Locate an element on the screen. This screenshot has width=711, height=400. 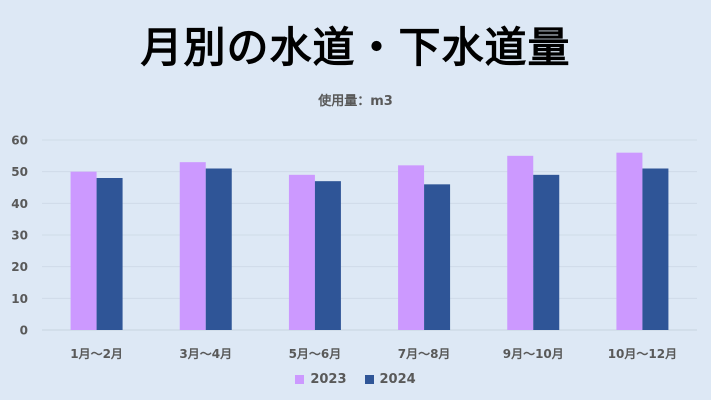
legend-swatch-2023 is located at coordinates (300, 379).